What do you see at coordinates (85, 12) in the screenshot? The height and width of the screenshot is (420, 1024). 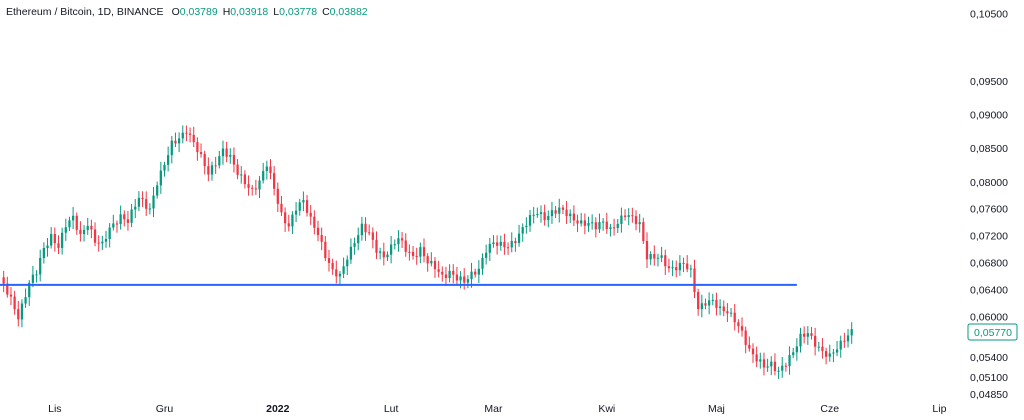 I see `symbol-title: Ethereum / Bitcoin, 1D, BINANCE` at bounding box center [85, 12].